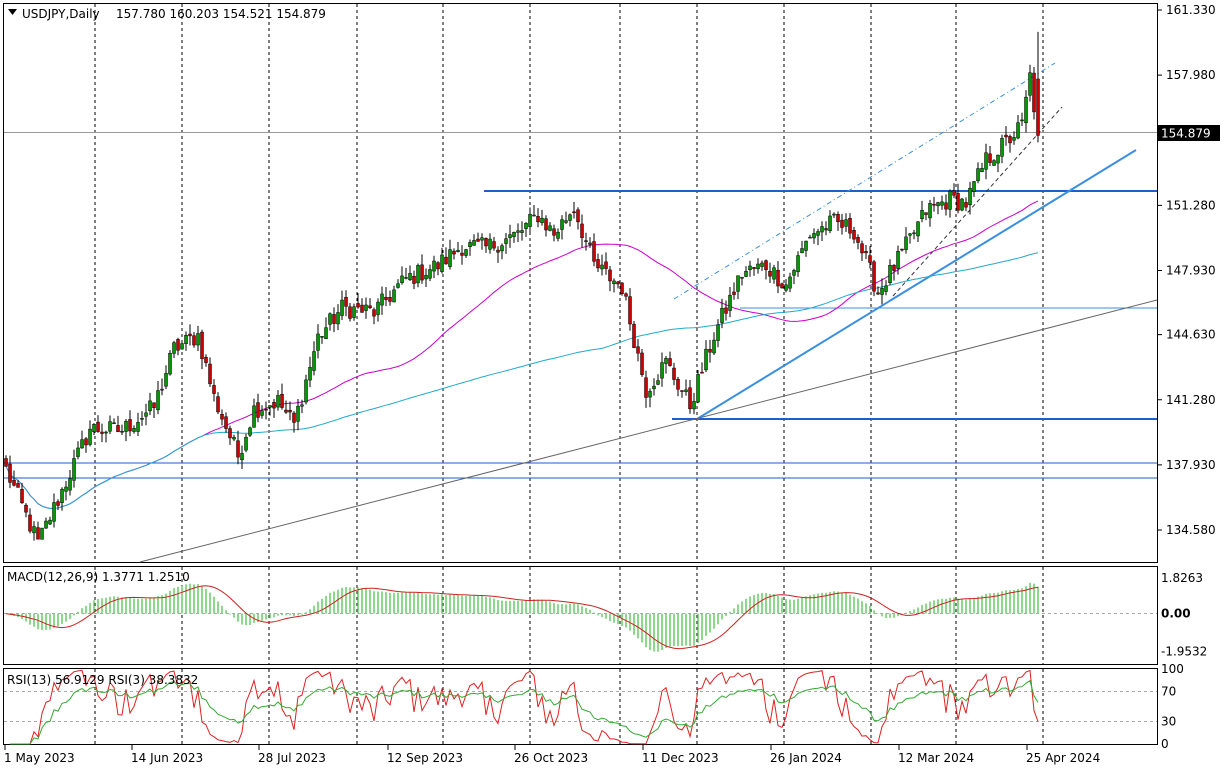  What do you see at coordinates (221, 14) in the screenshot?
I see `ohlc-values: 157.780 160.203 154.521 154.879` at bounding box center [221, 14].